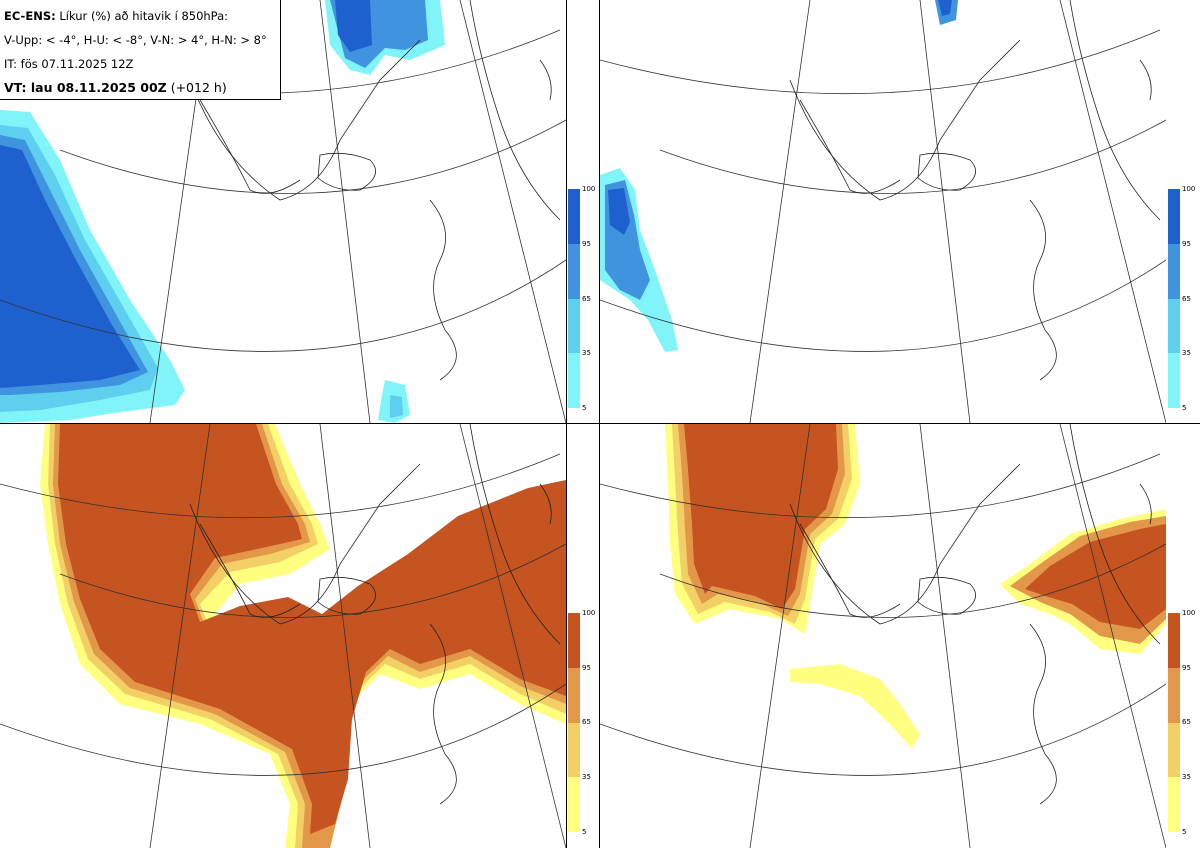 This screenshot has height=848, width=1200. What do you see at coordinates (779, 176) in the screenshot?
I see `field-h-u` at bounding box center [779, 176].